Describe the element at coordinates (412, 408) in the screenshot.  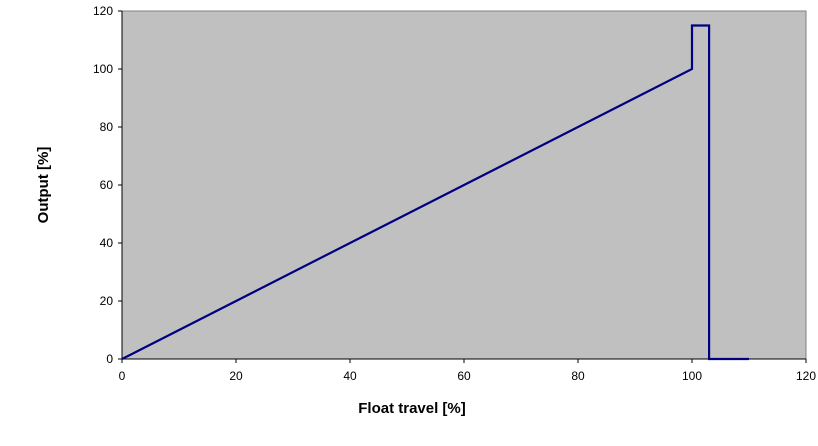
I see `x-axis-title: Float travel [%]` at that location.